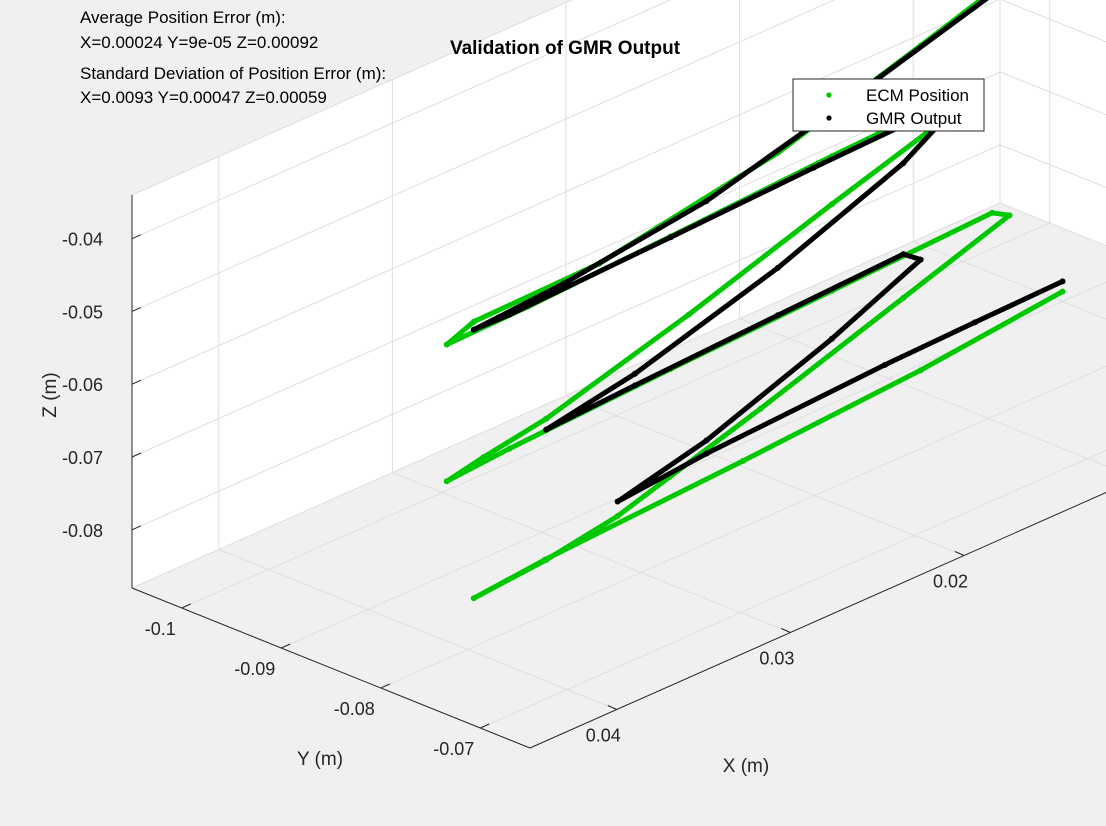 This screenshot has width=1106, height=826. I want to click on grid-line-x-2-b, so click(765, 475).